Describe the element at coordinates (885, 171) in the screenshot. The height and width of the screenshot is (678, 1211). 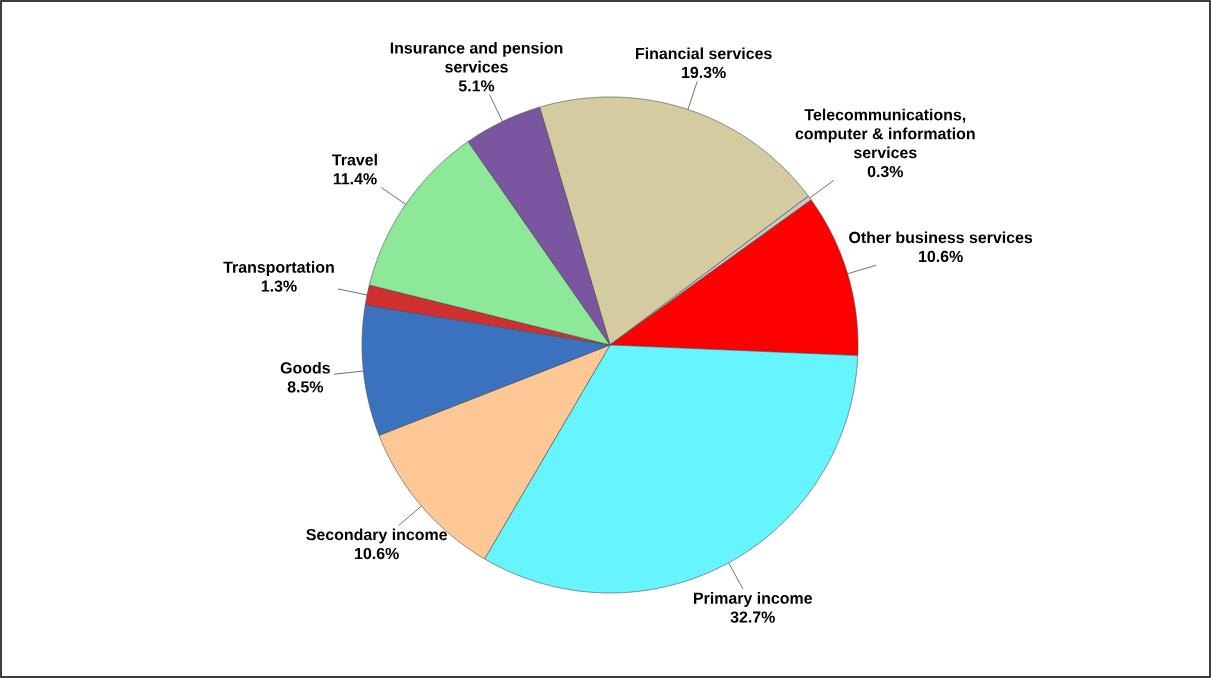
I see `data-label: 0.3%` at that location.